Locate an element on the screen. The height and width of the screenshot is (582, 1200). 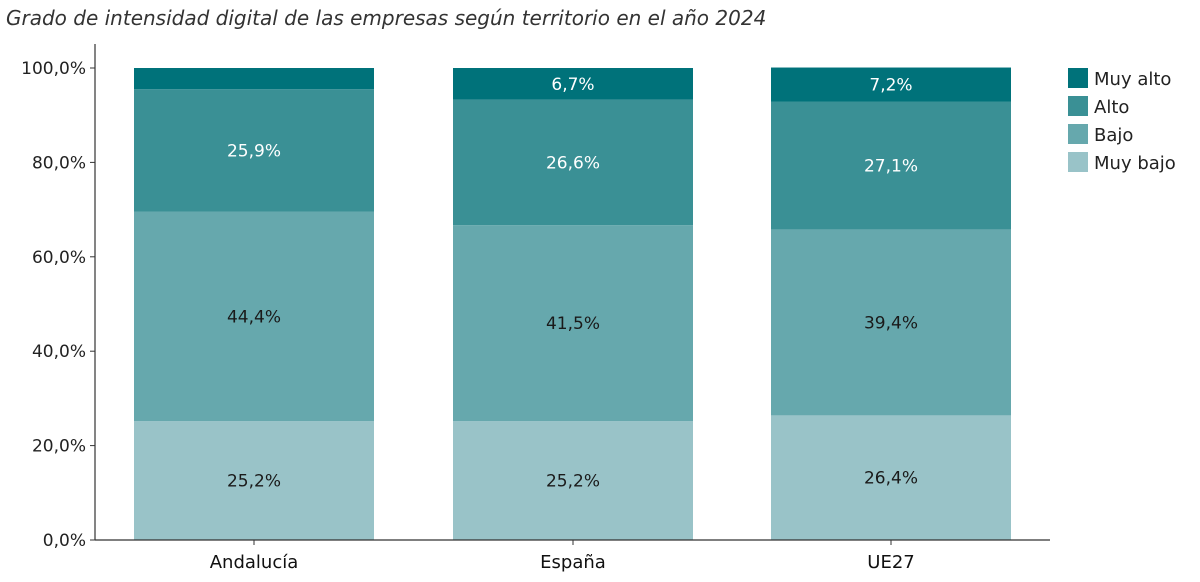
legend-label: Muy alto is located at coordinates (1132, 79).